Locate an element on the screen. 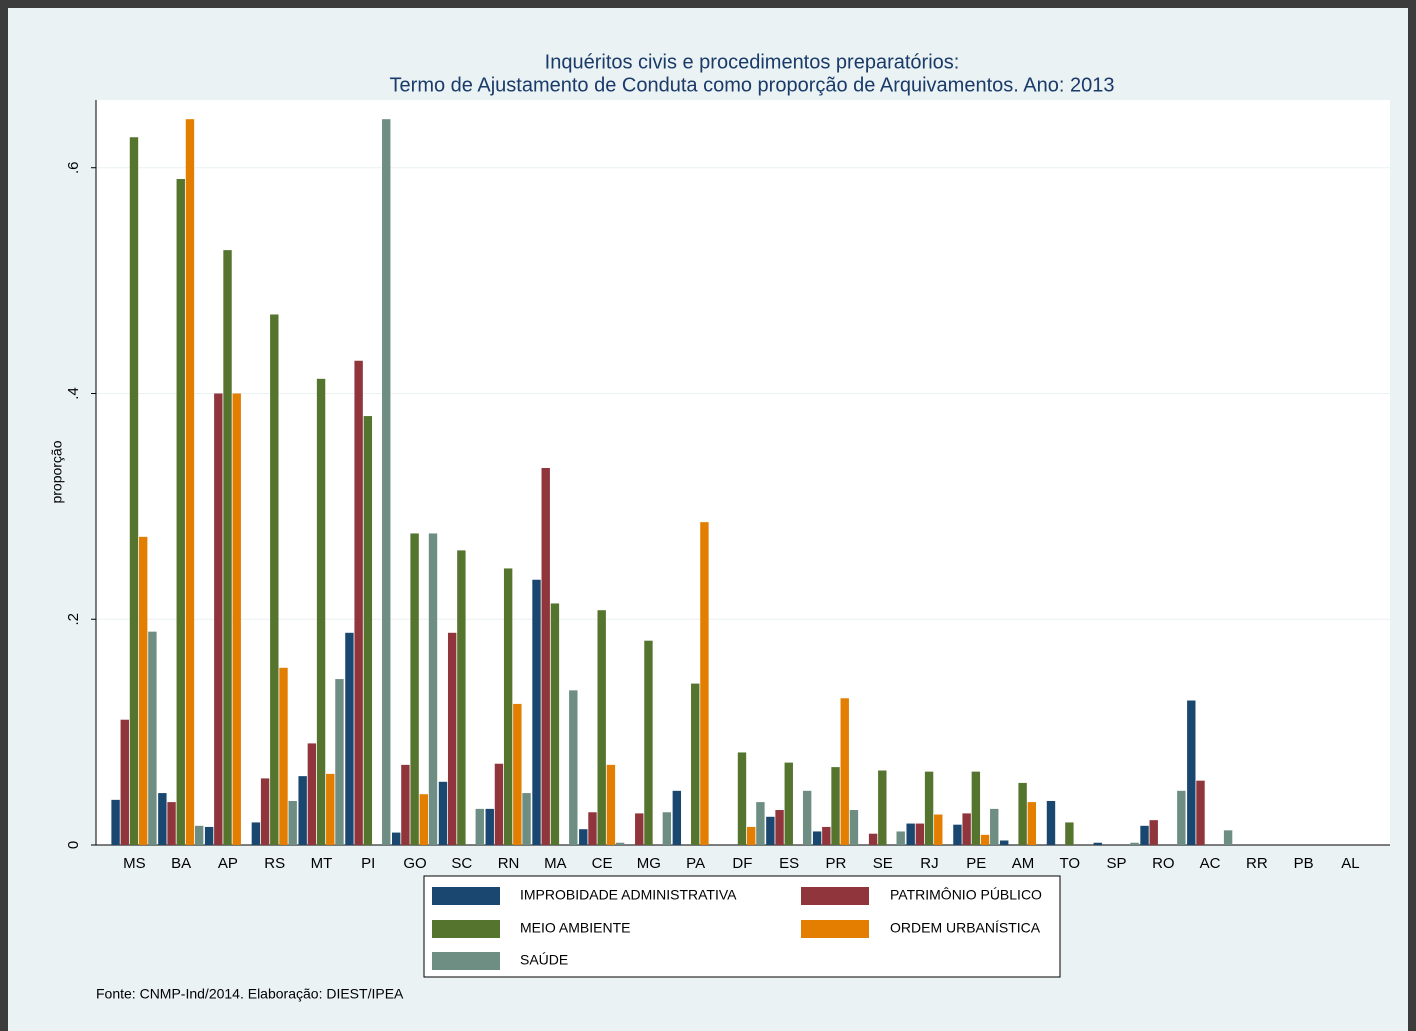  x-tick-label: AL is located at coordinates (1350, 863).